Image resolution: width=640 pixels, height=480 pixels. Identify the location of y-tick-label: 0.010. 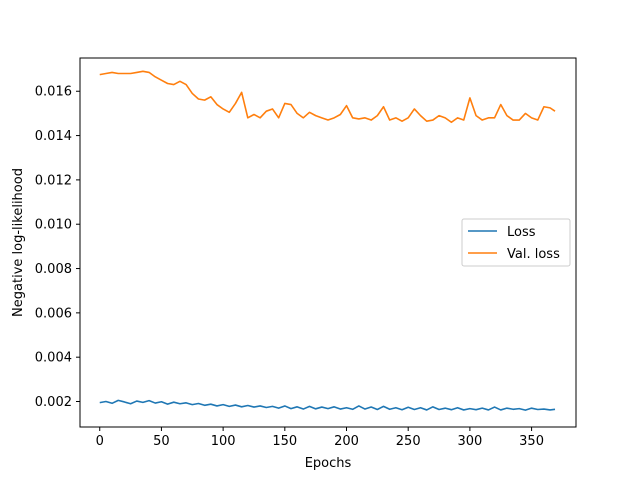
(53, 225).